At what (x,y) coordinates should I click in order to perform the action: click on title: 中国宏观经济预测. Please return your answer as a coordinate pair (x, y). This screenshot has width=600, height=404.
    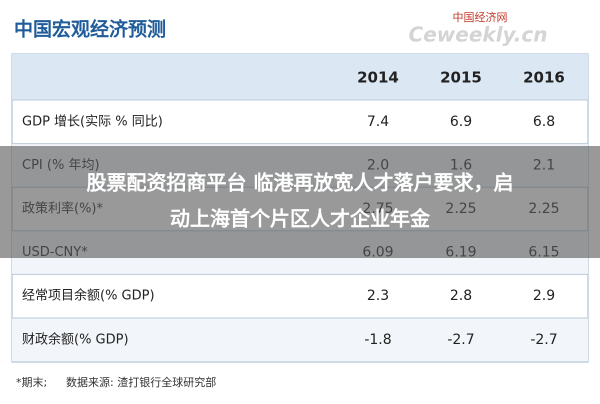
    Looking at the image, I should click on (90, 29).